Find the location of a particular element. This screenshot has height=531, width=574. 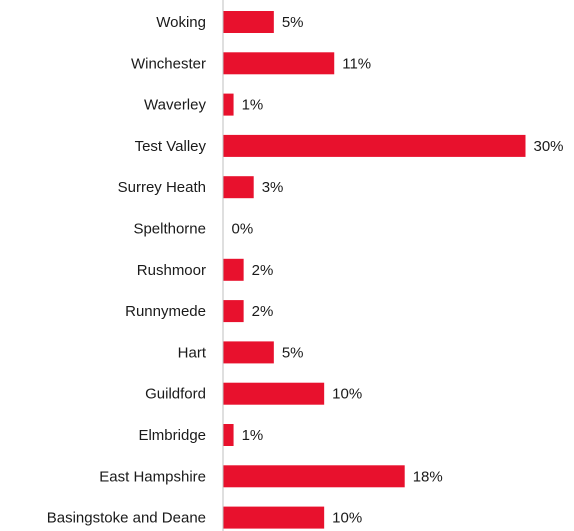

category-label: Spelthorne is located at coordinates (169, 229).